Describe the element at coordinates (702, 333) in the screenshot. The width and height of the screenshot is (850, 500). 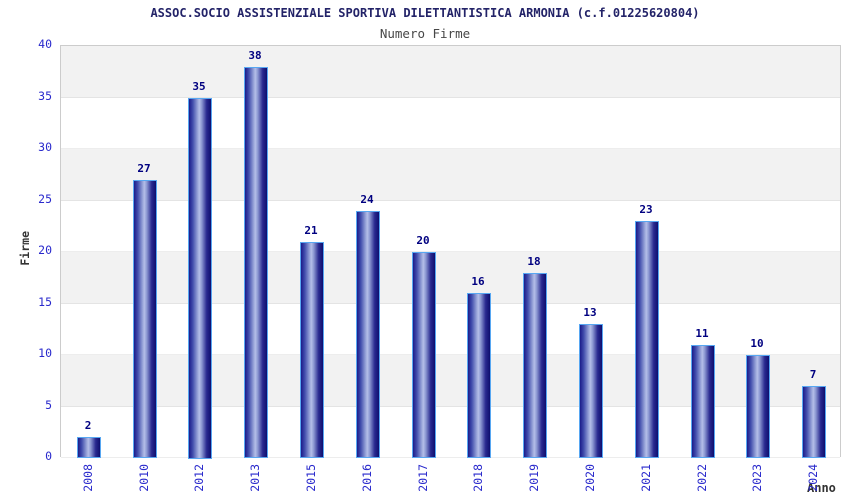
I see `bar-value-label: 11` at that location.